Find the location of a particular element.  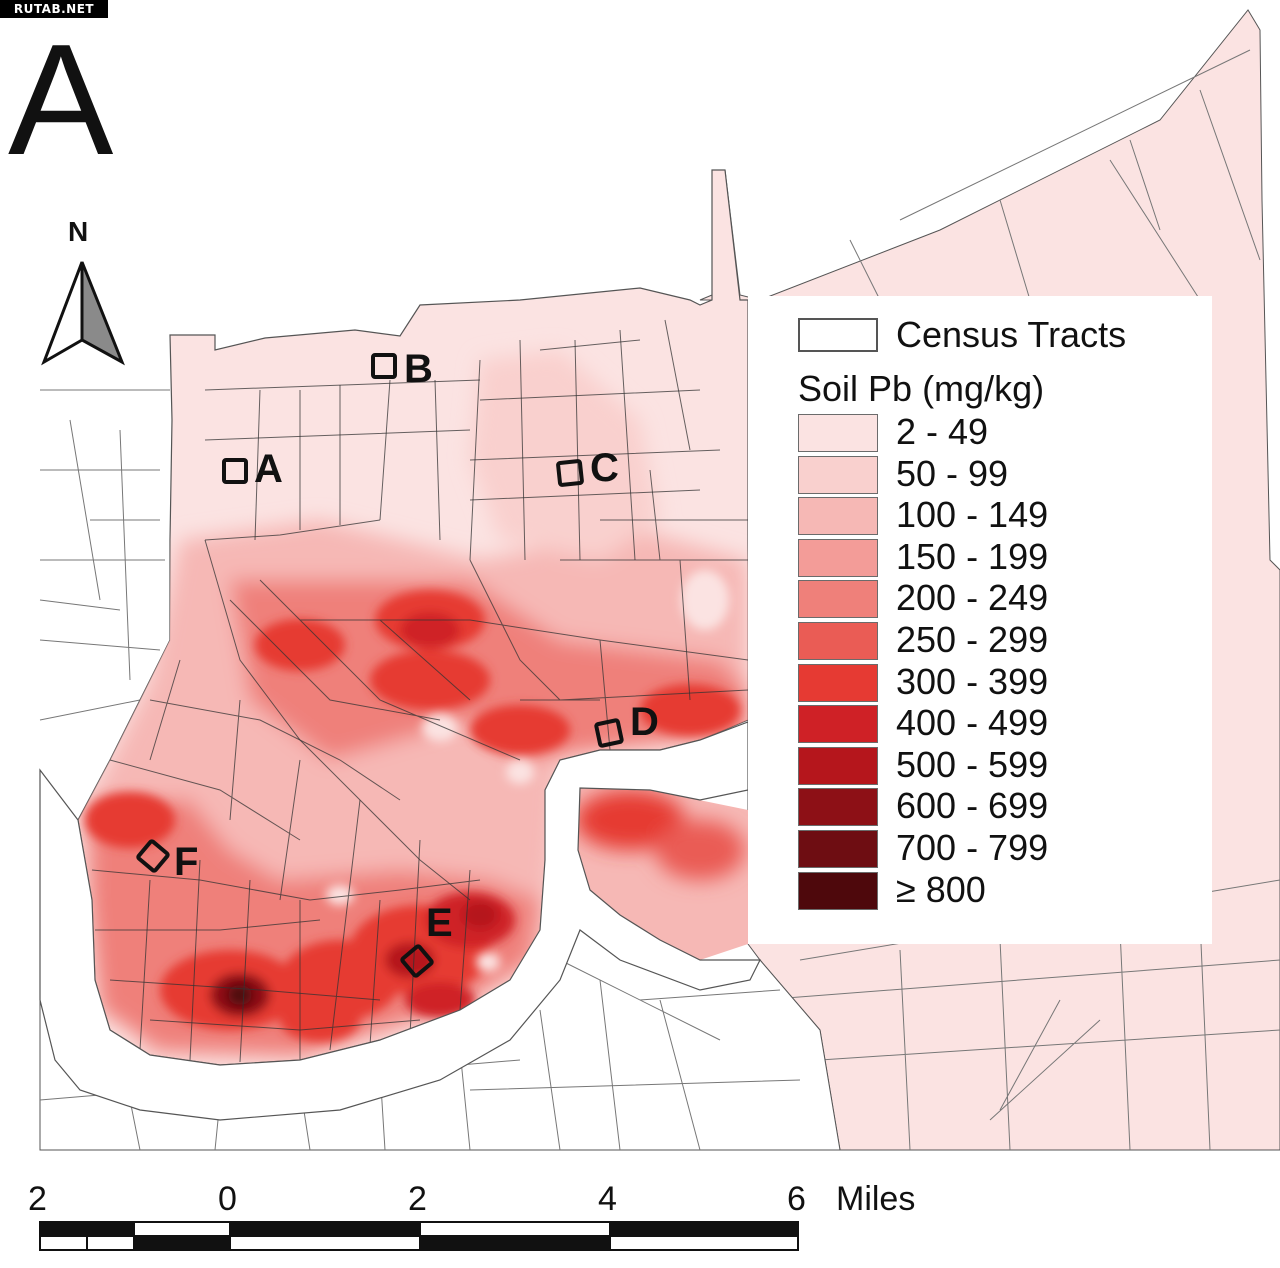

site-marker-b is located at coordinates (384, 366).